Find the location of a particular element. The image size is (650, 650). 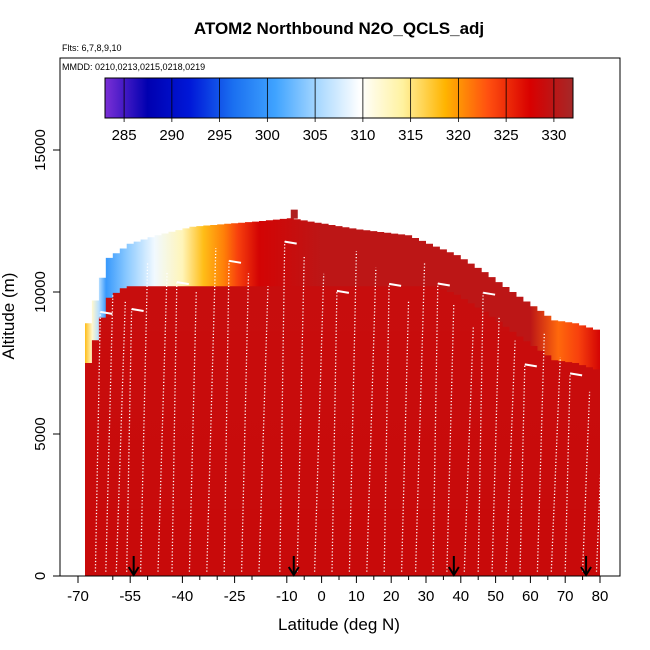

colorbar-tick-label: 295 is located at coordinates (219, 135).